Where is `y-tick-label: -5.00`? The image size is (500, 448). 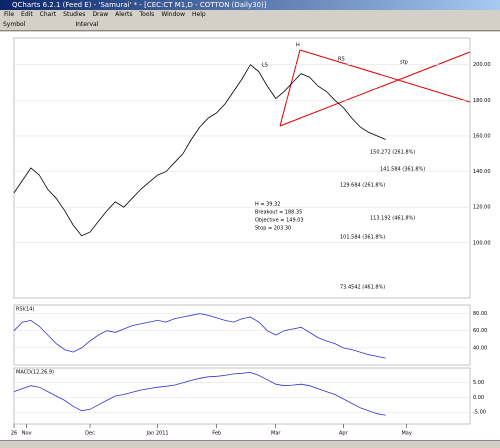 y-tick-label: -5.00 is located at coordinates (479, 413).